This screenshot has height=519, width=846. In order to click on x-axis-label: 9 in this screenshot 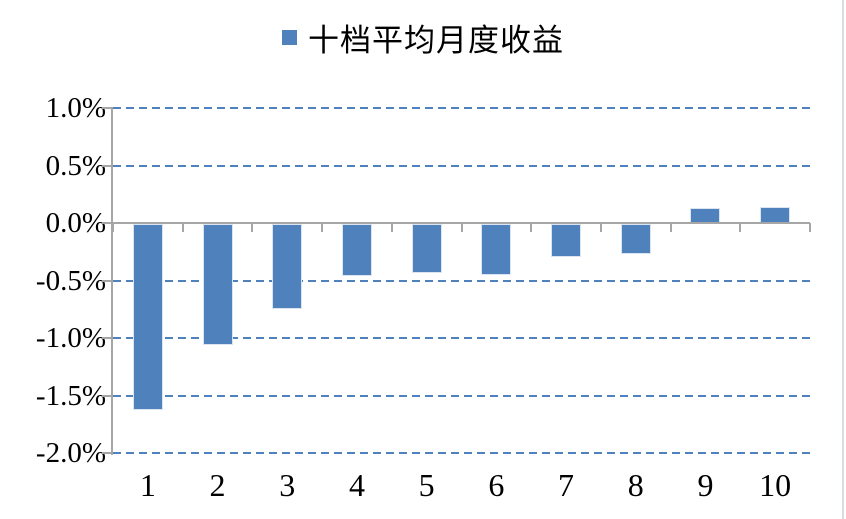, I will do `click(705, 485)`.